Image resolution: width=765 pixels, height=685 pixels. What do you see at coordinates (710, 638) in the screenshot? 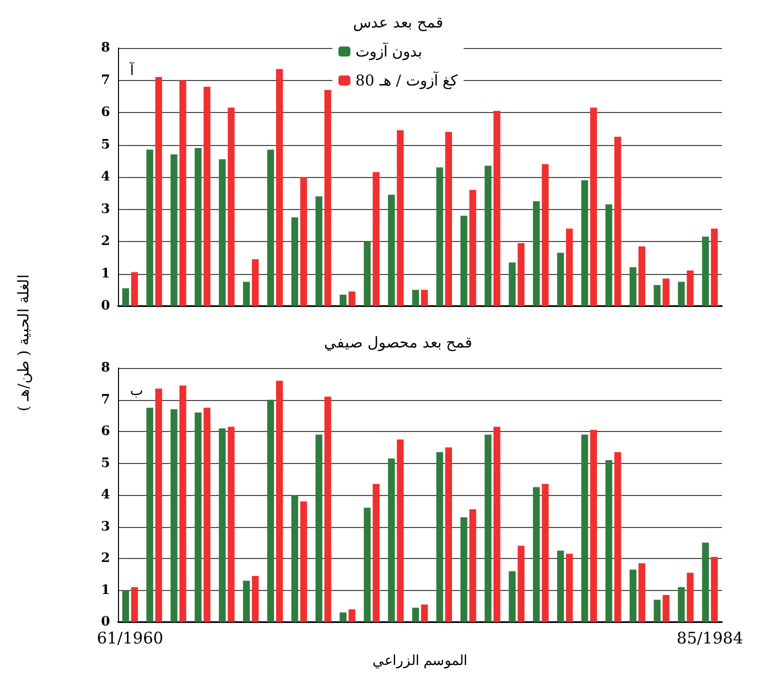
I see `x-tick-label: 85/1984` at bounding box center [710, 638].